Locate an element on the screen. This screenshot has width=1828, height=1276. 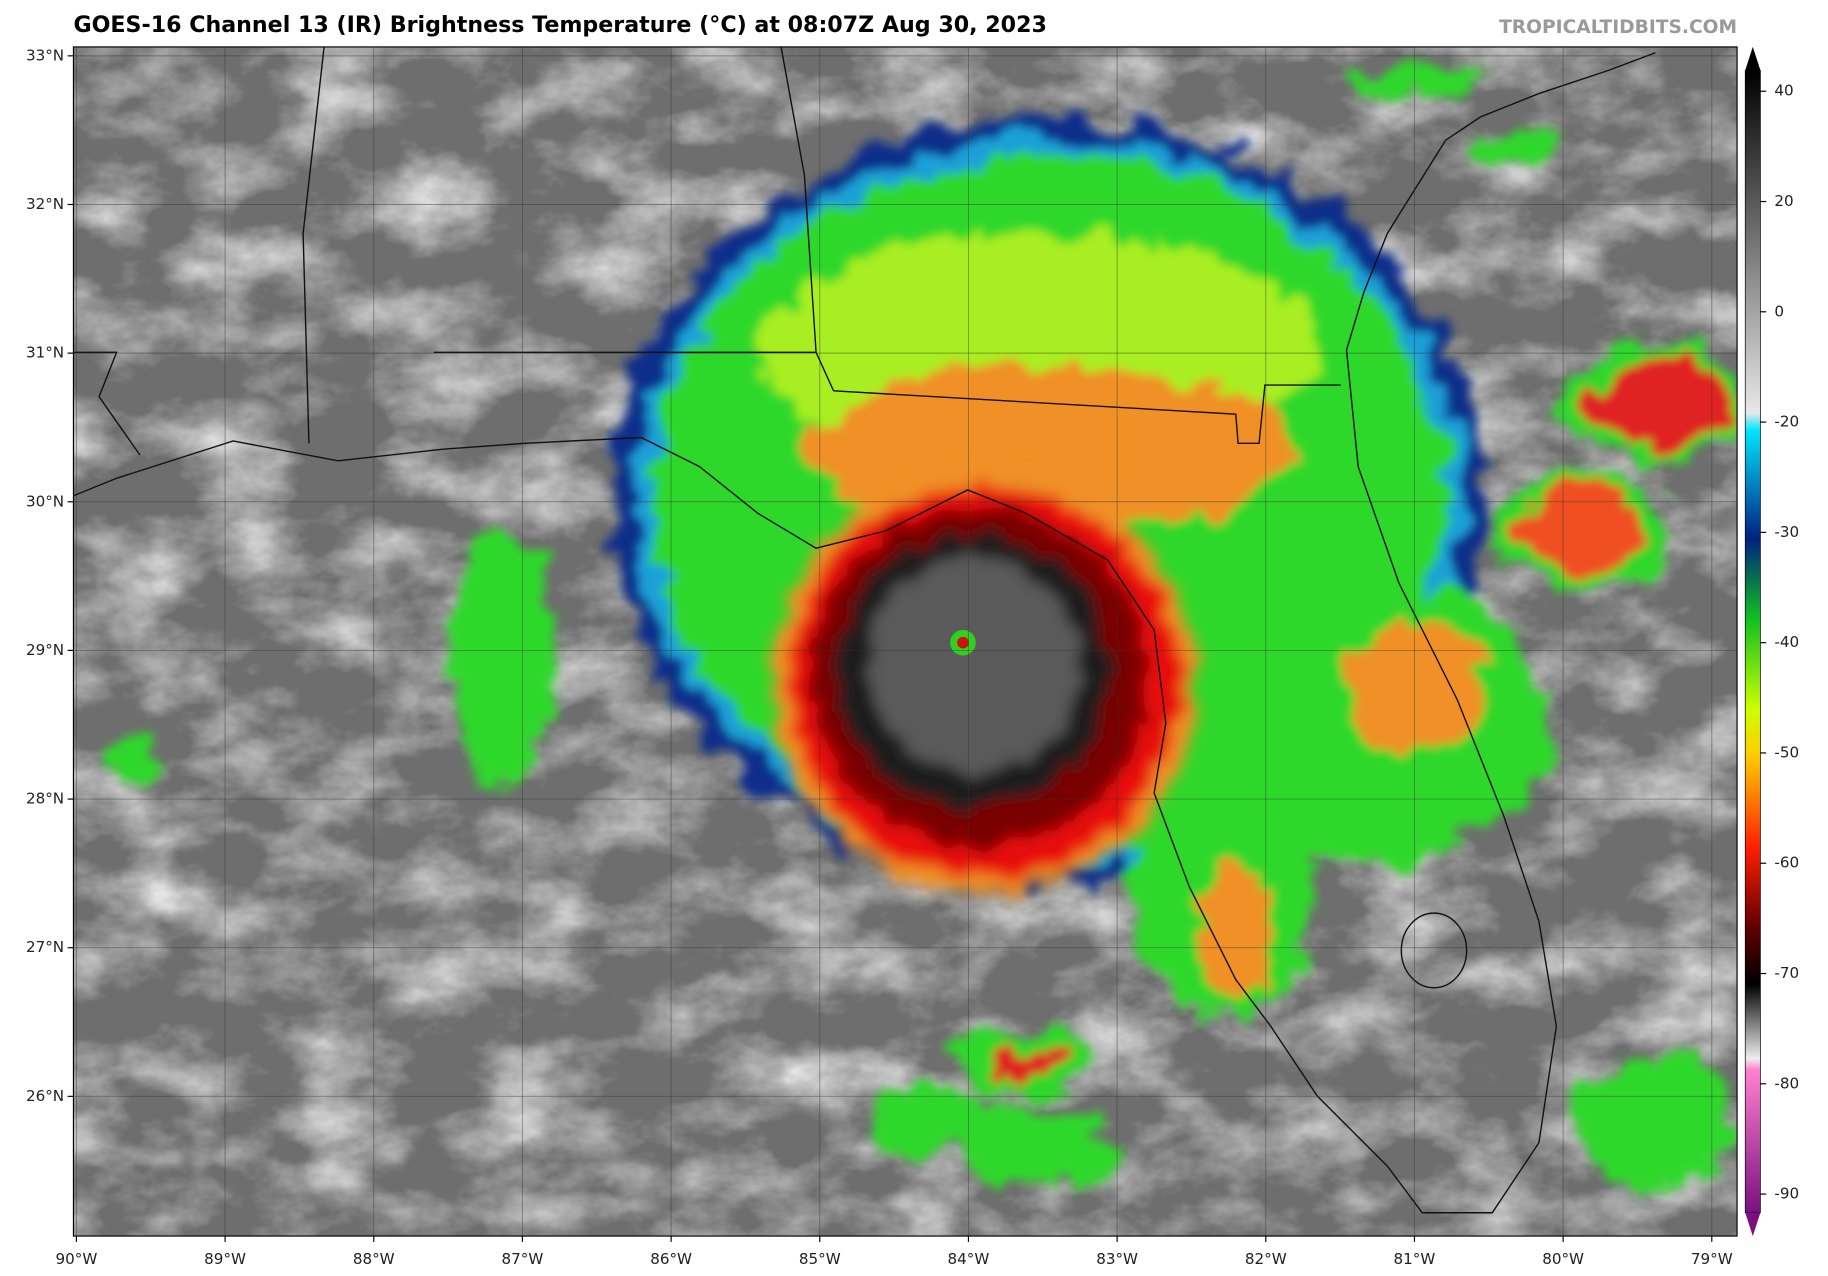
colorbar-tick-label: 20 is located at coordinates (1783, 201).